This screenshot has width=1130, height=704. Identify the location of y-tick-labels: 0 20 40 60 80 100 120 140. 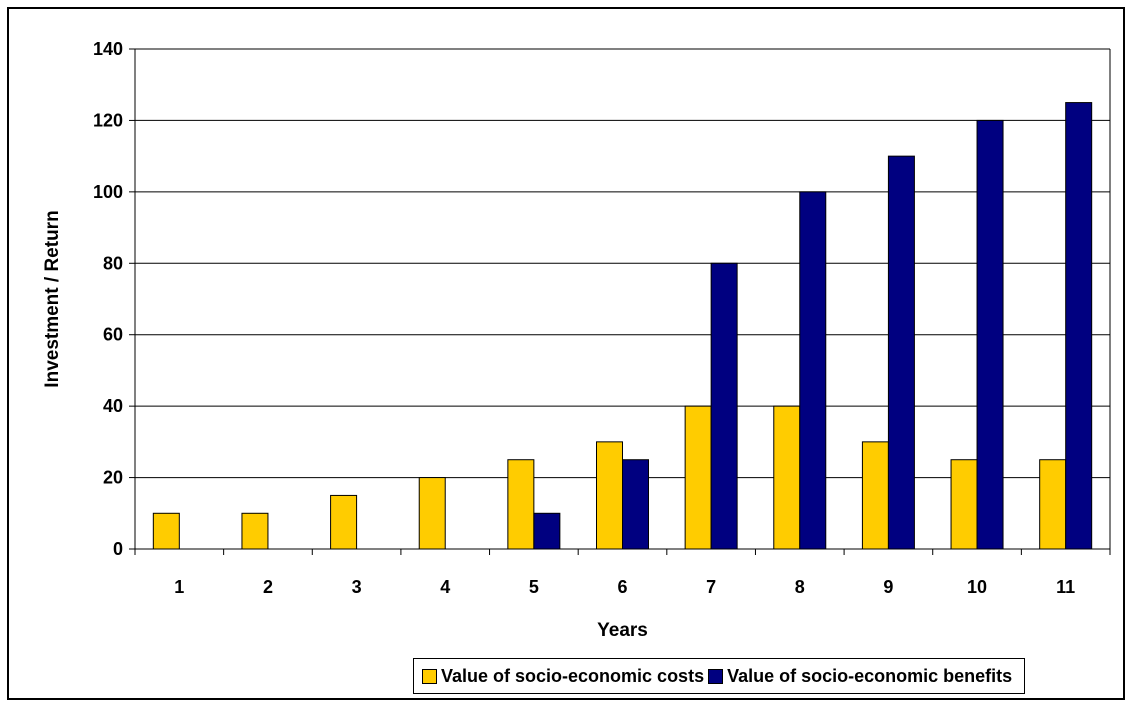
(108, 299).